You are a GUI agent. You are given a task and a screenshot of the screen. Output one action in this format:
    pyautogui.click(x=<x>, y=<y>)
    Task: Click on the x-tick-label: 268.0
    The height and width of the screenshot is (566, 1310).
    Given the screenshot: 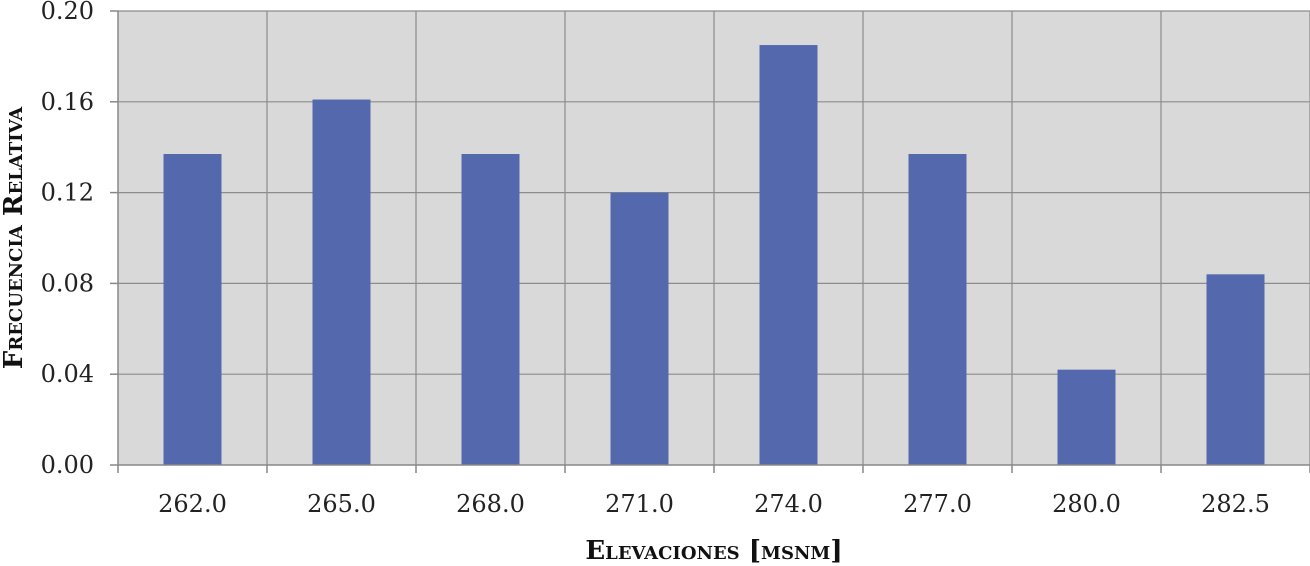 What is the action you would take?
    pyautogui.click(x=490, y=504)
    